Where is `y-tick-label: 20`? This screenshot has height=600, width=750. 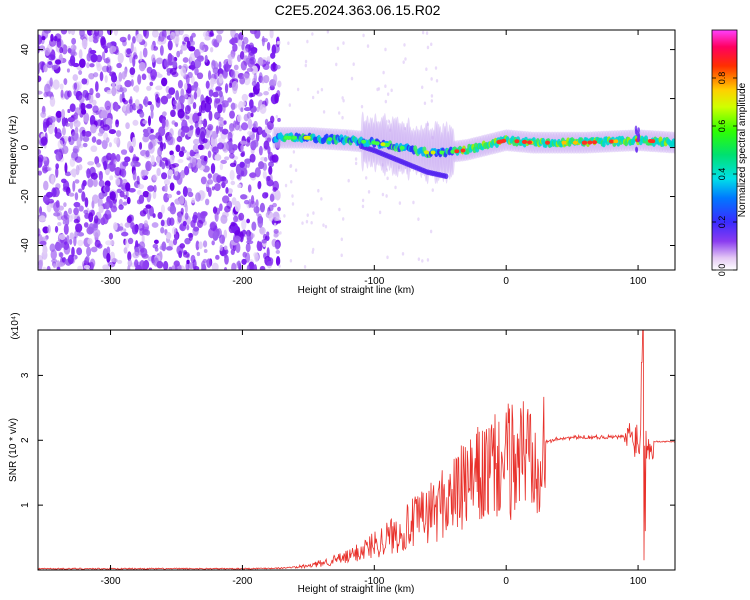 y-tick-label: 20 is located at coordinates (25, 99).